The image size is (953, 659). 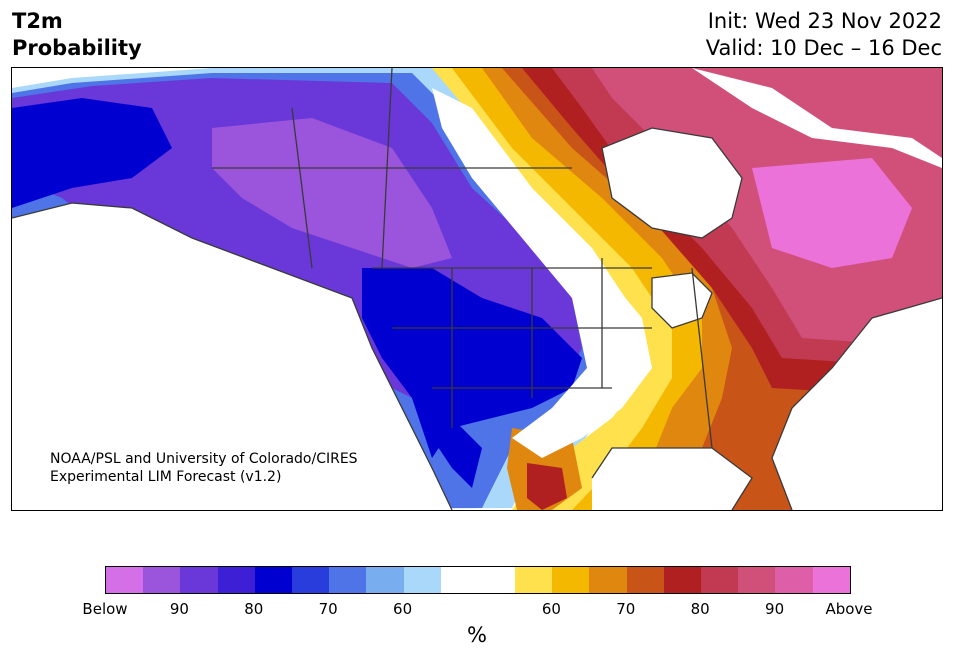 What do you see at coordinates (332, 193) in the screenshot?
I see `cold-violet-zone` at bounding box center [332, 193].